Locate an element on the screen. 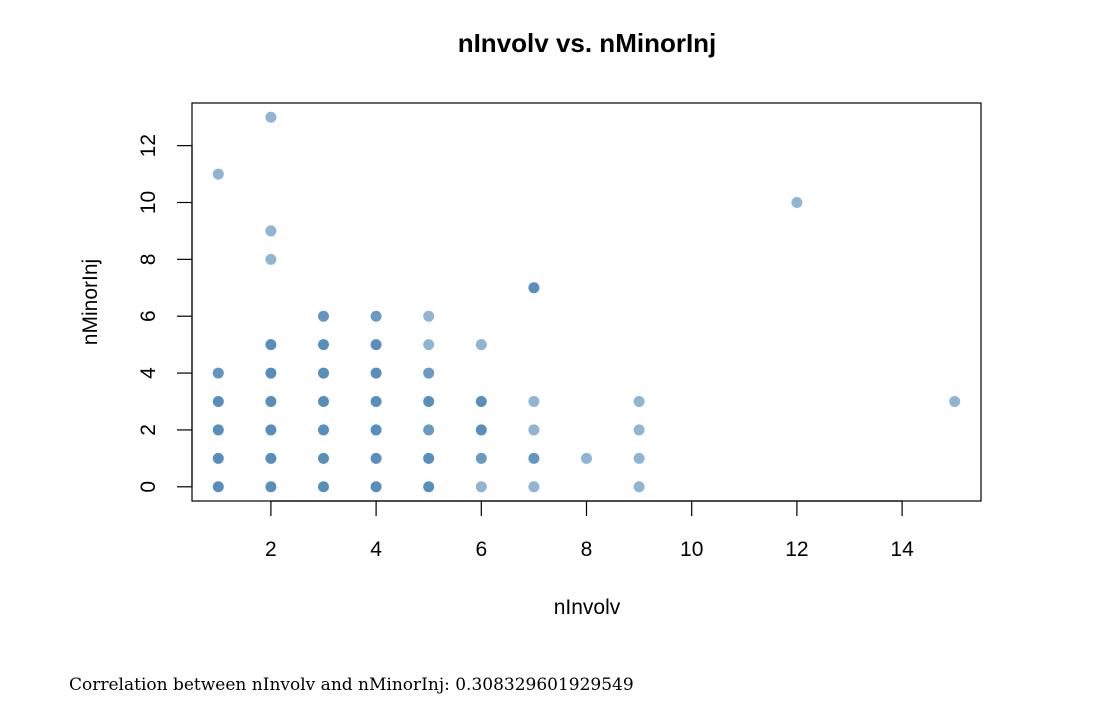  y-tick-label: 6 is located at coordinates (148, 316).